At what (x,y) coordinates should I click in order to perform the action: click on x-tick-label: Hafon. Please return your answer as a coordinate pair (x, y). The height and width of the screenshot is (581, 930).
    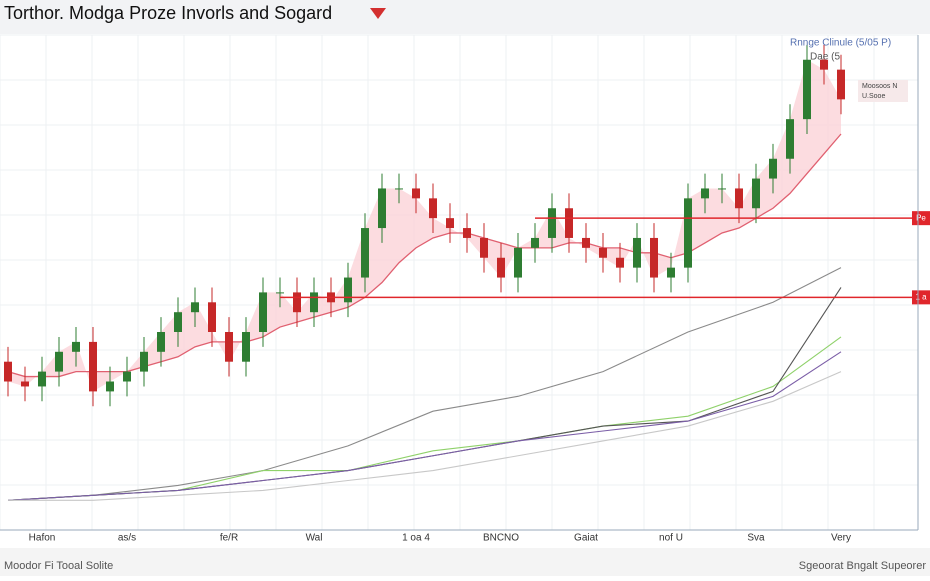
    Looking at the image, I should click on (42, 538).